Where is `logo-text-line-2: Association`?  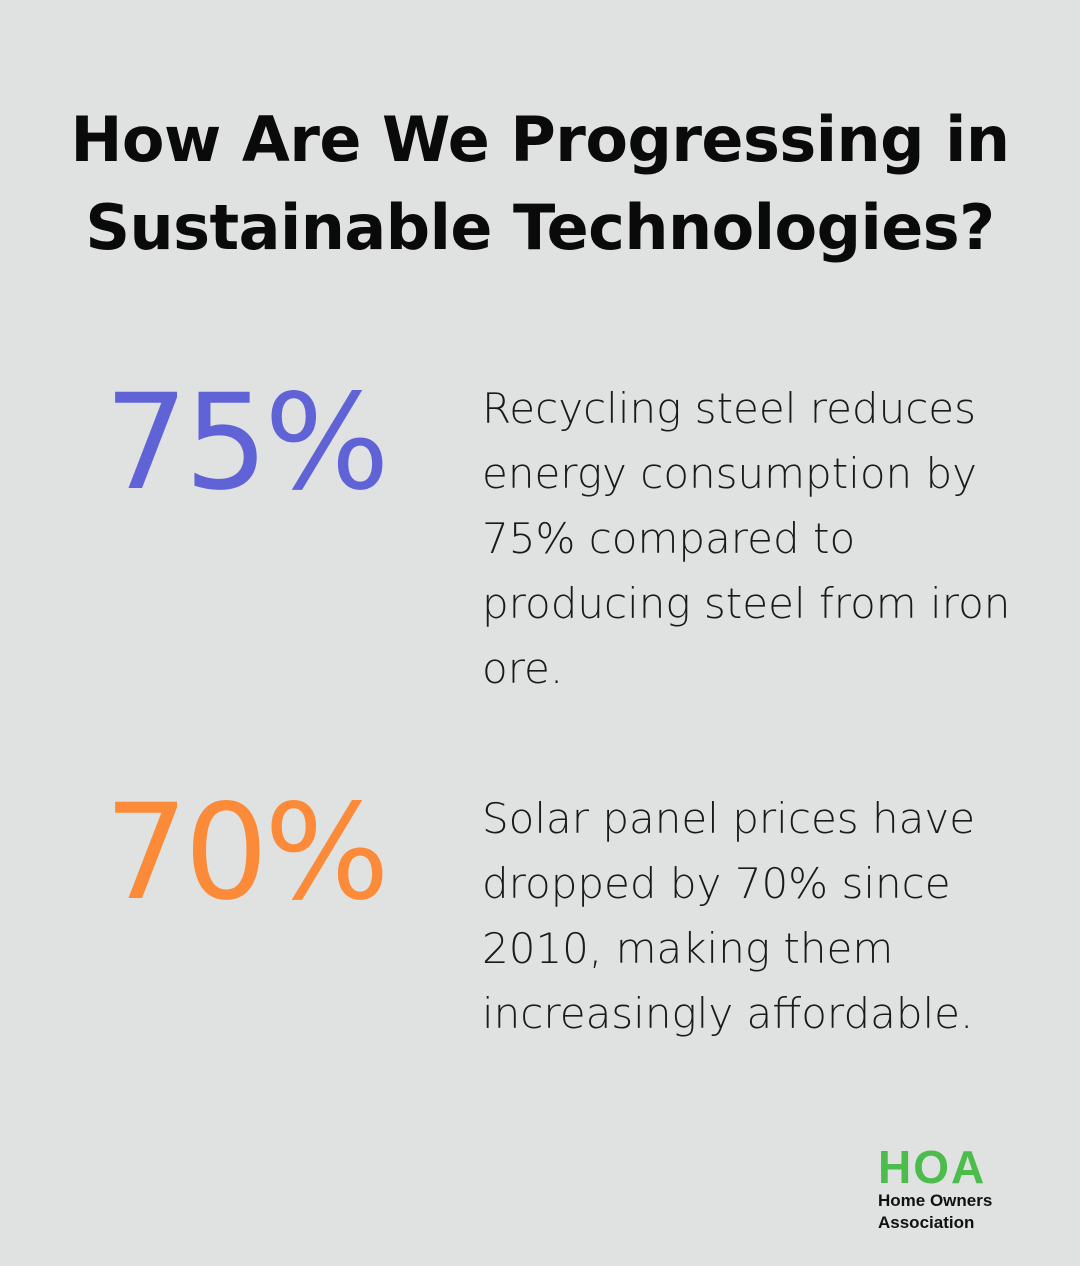
logo-text-line-2: Association is located at coordinates (926, 1222).